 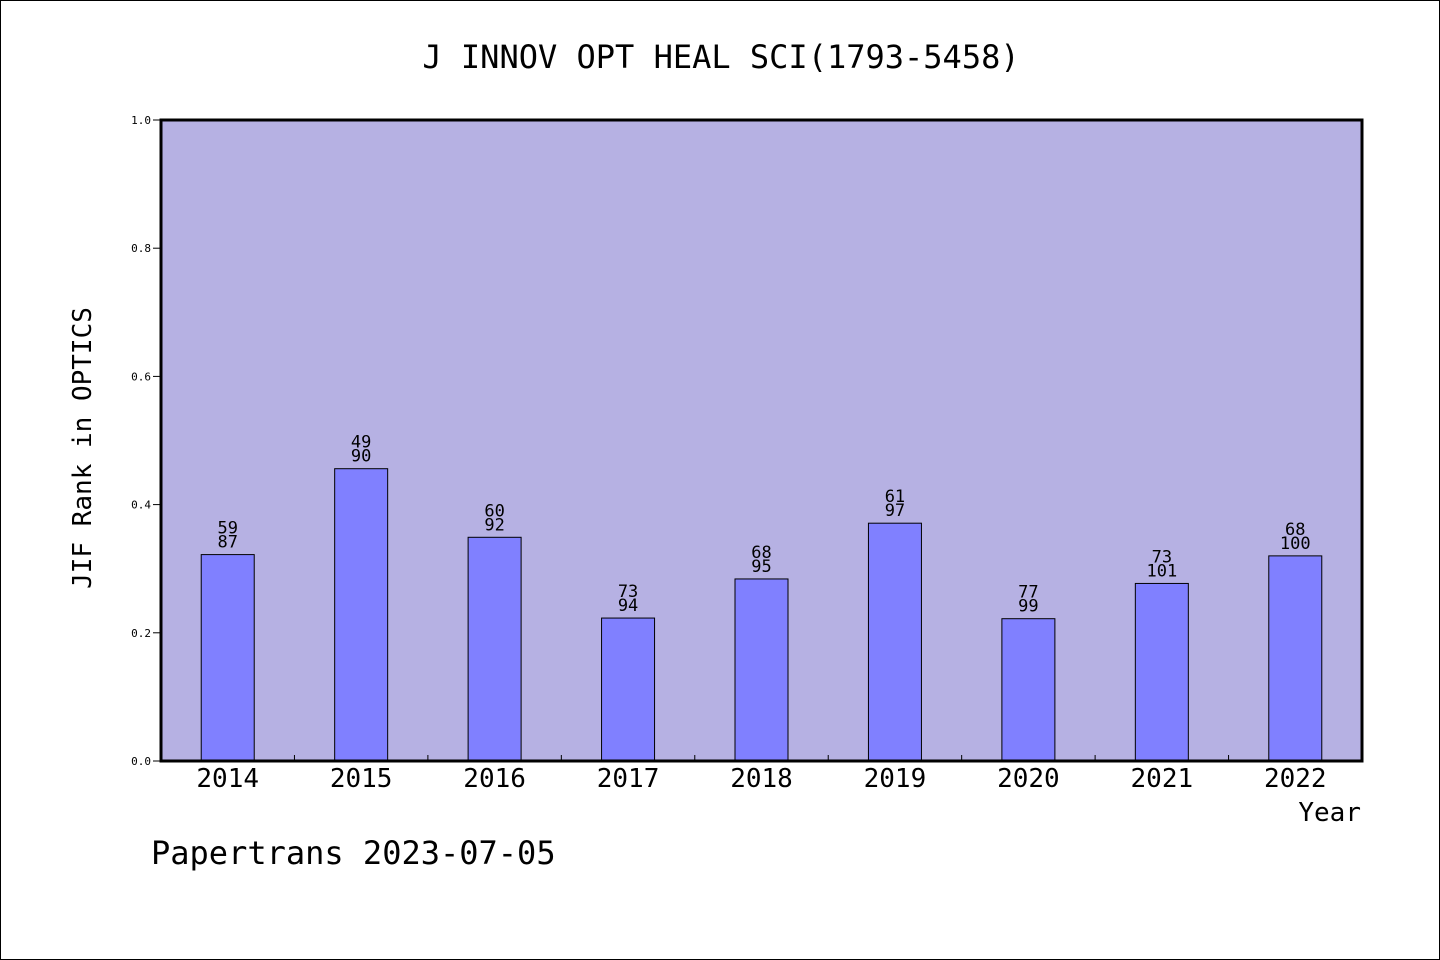 What do you see at coordinates (494, 511) in the screenshot?
I see `rank-label-2016: 60` at bounding box center [494, 511].